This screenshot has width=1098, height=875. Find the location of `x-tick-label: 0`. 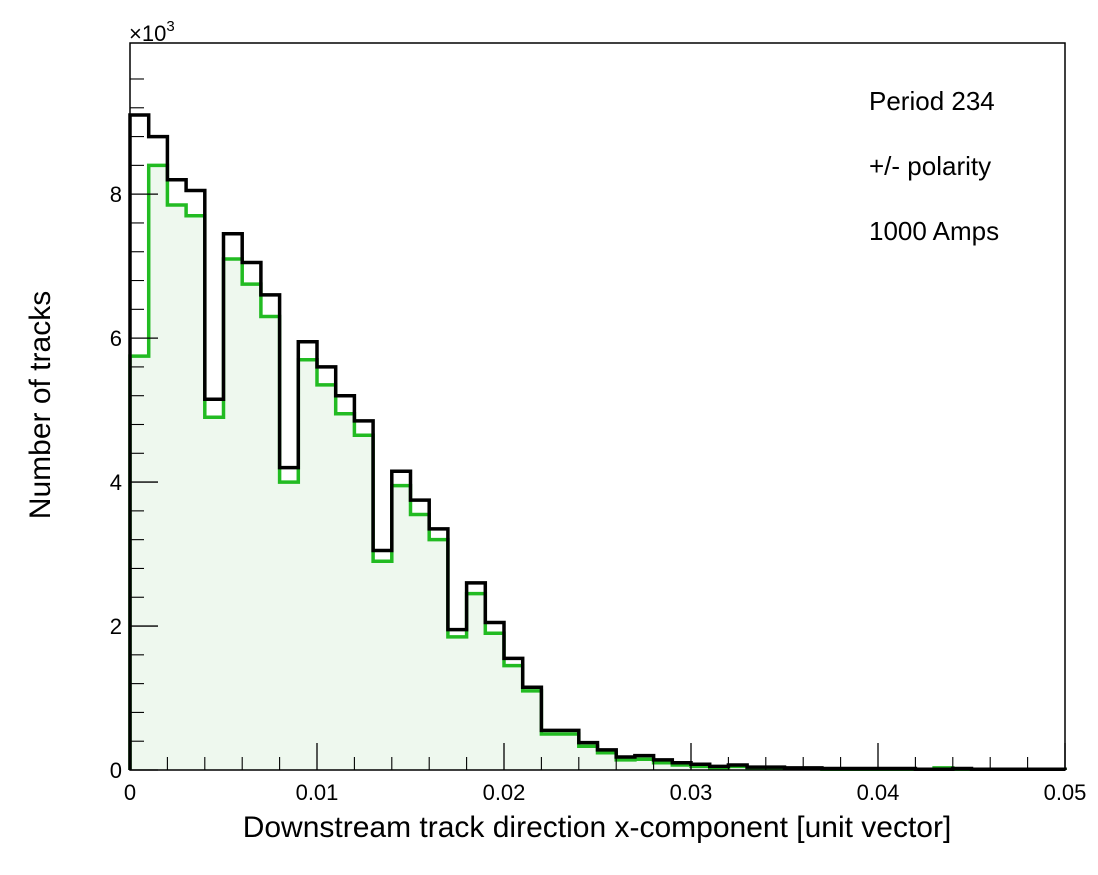

x-tick-label: 0 is located at coordinates (130, 792).